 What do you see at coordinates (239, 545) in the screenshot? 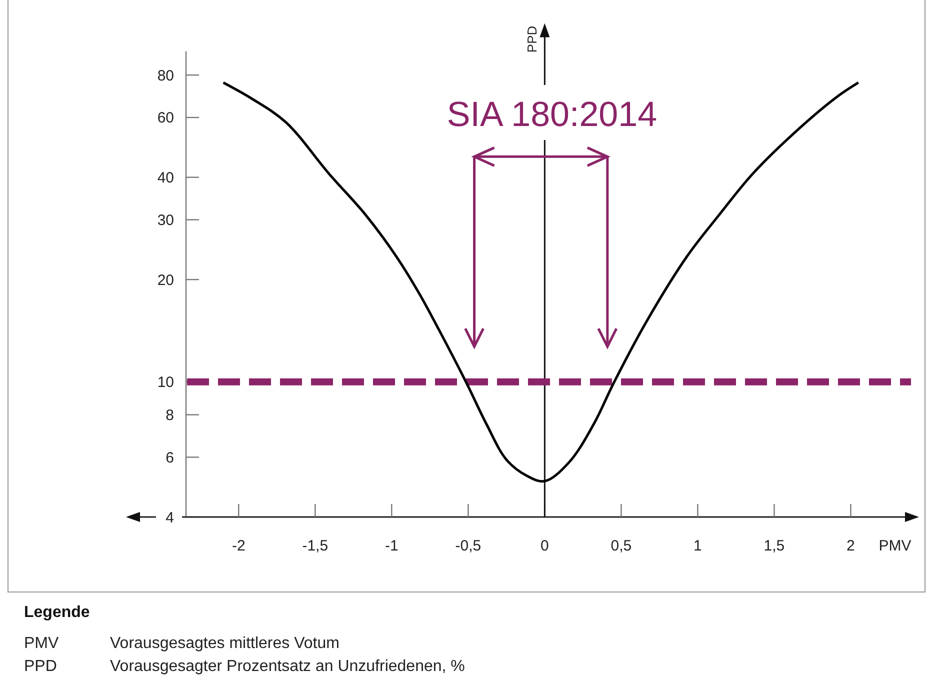
I see `x-tick-label: -2` at bounding box center [239, 545].